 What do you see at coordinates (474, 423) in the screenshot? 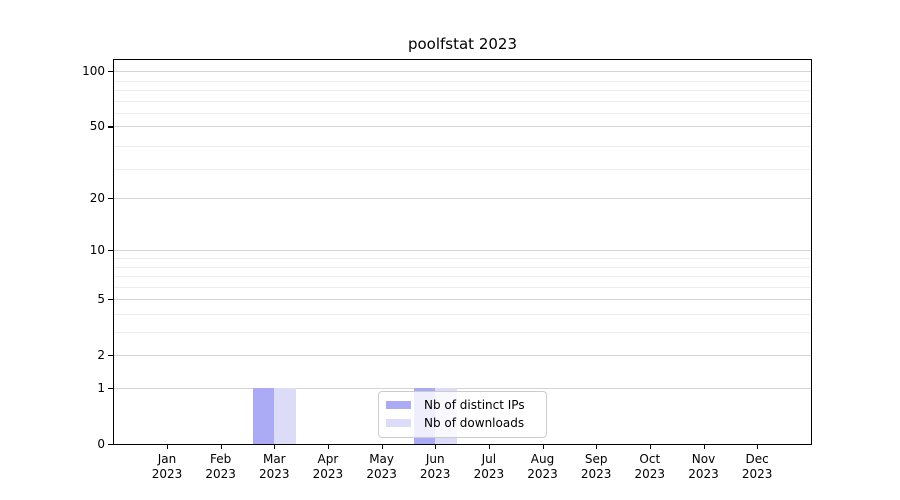
I see `legend-label: Nb of downloads` at bounding box center [474, 423].